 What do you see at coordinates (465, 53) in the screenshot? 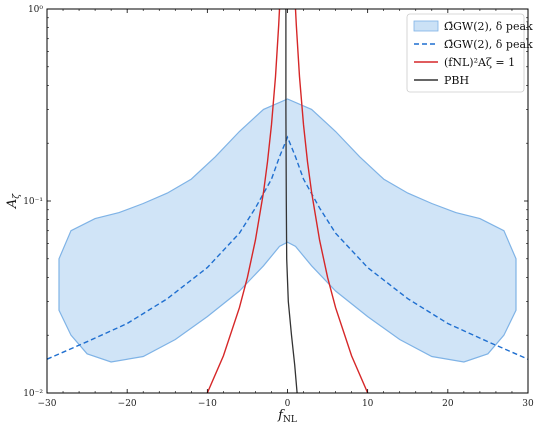
I see `legend-box` at bounding box center [465, 53].